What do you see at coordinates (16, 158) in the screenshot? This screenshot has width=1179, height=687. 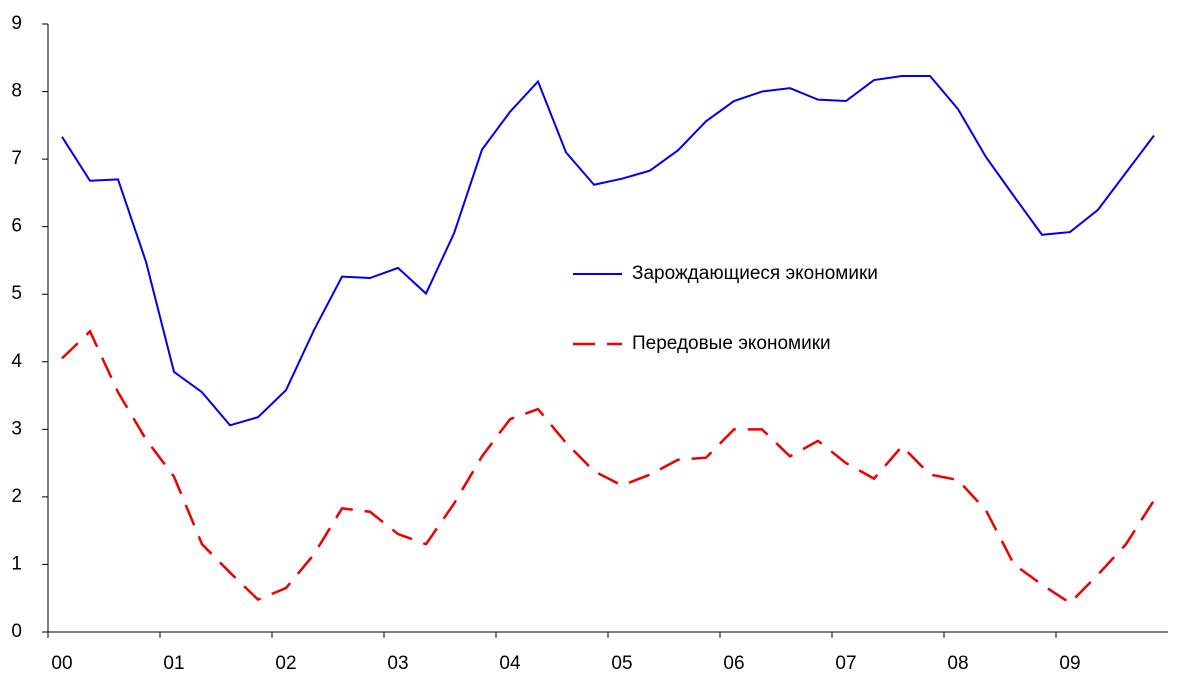 I see `y-tick-label: 7` at bounding box center [16, 158].